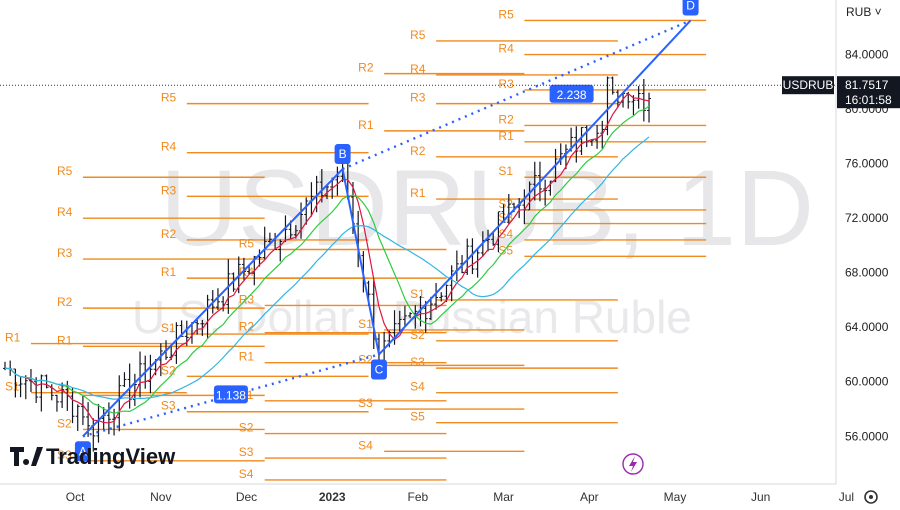 The image size is (900, 510). Describe the element at coordinates (675, 497) in the screenshot. I see `x-tick-label: May` at that location.